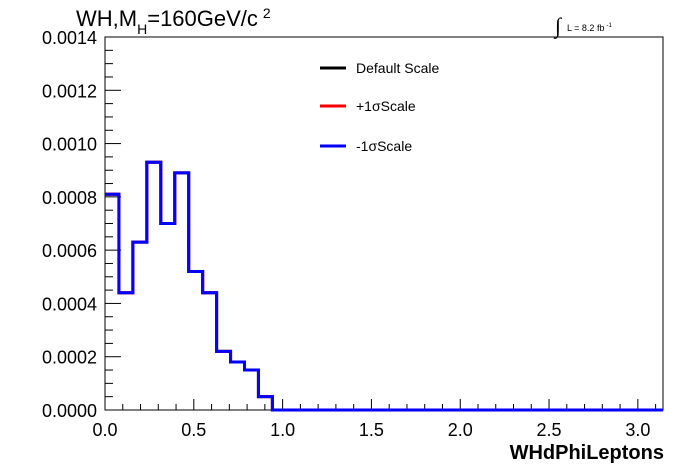 This screenshot has height=472, width=696. Describe the element at coordinates (384, 146) in the screenshot. I see `legend-label-3: -1σScale` at that location.